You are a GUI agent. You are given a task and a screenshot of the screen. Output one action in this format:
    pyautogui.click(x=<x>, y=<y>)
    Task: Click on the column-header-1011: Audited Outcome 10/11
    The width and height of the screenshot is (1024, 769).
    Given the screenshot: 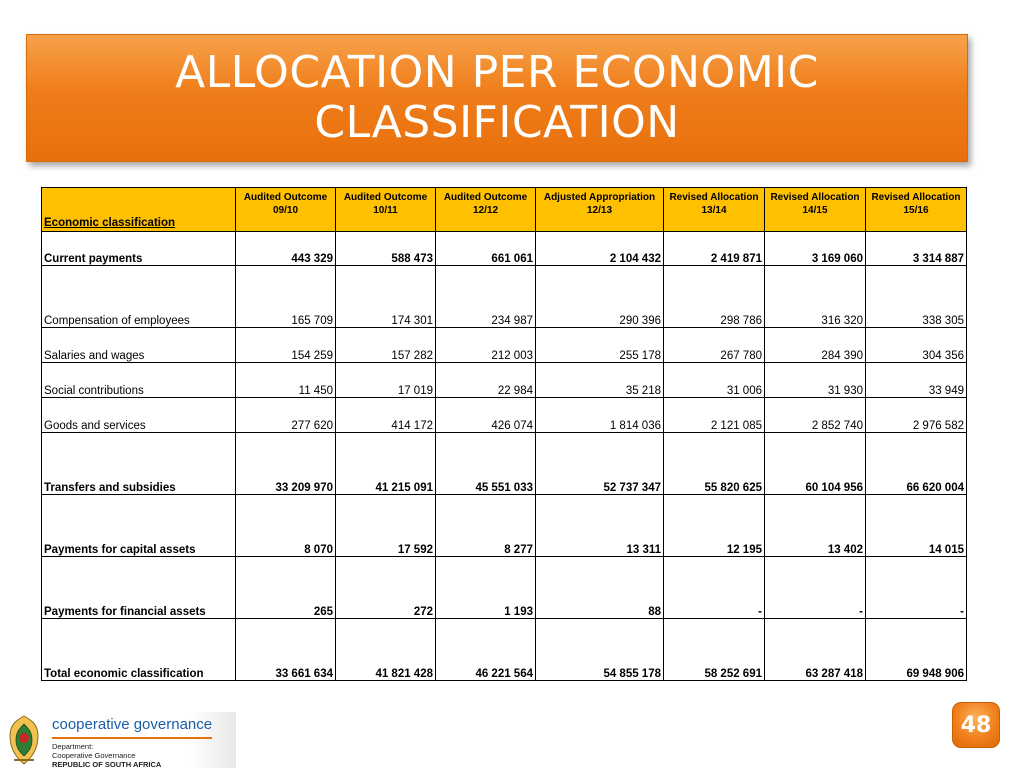 What is the action you would take?
    pyautogui.click(x=385, y=209)
    